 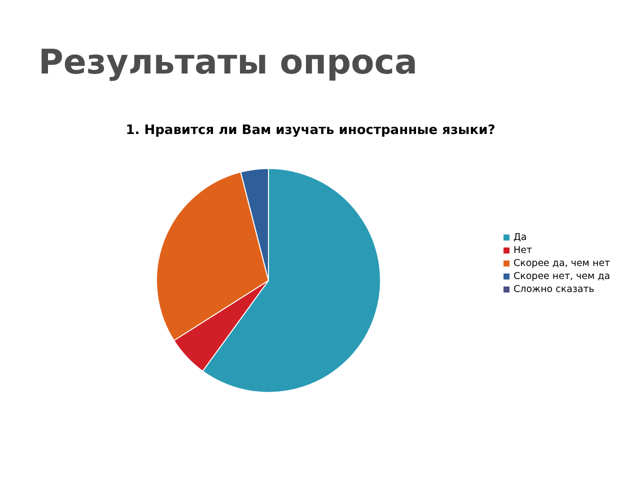 I want to click on legend-label: Сложно сказать, so click(x=554, y=289).